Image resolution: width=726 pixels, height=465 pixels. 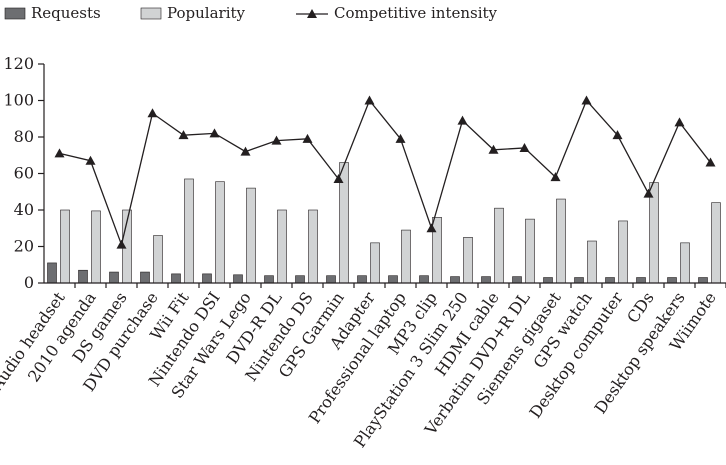 I want to click on competitive-intensity-marker-wii-fit, so click(x=183, y=135).